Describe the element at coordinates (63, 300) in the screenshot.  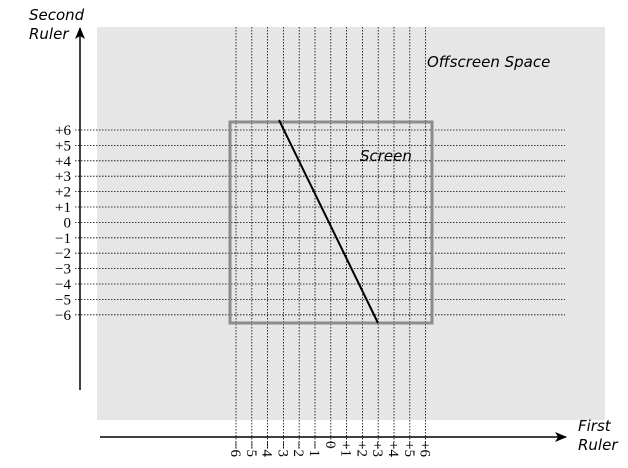
I see `second-tick-label: −5` at that location.